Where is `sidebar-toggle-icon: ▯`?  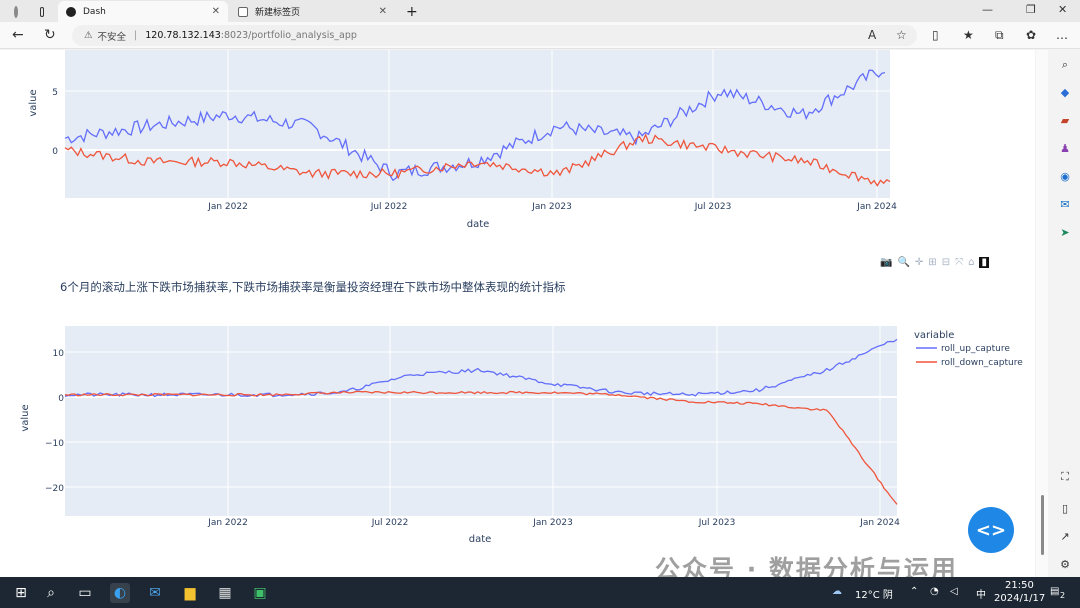 sidebar-toggle-icon: ▯ is located at coordinates (1065, 508).